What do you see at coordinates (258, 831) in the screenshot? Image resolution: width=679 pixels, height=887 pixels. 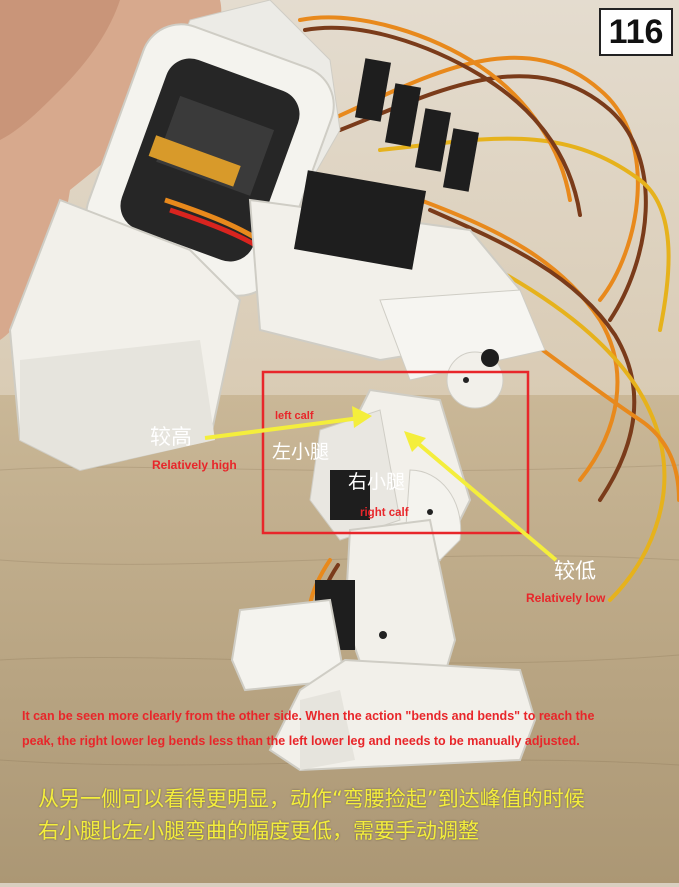 I see `caption-chinese-line-2: 右小腿比左小腿弯曲的幅度更低，需要手动调整` at bounding box center [258, 831].